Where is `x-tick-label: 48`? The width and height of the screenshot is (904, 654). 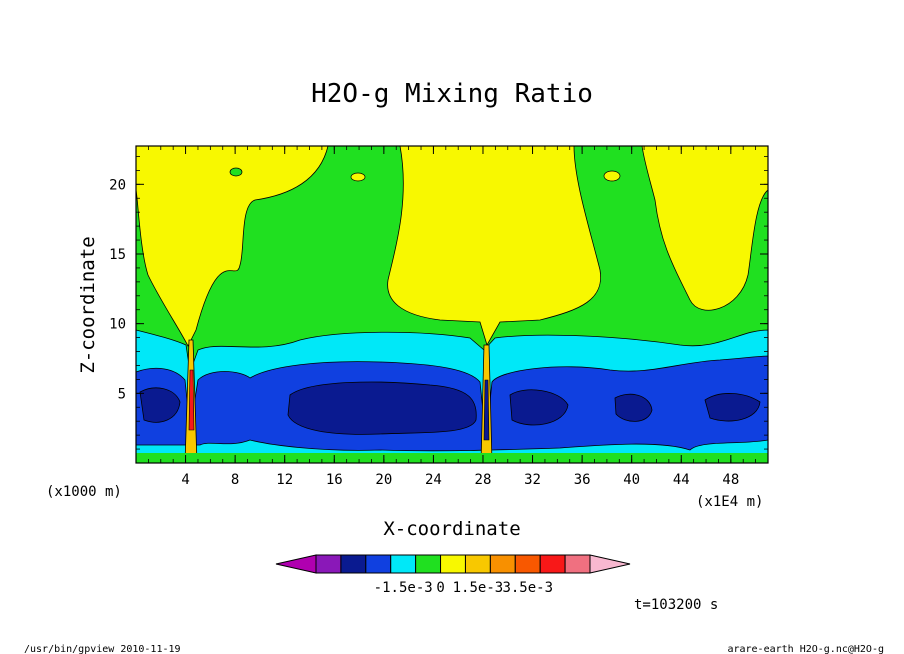 x-tick-label: 48 is located at coordinates (730, 480).